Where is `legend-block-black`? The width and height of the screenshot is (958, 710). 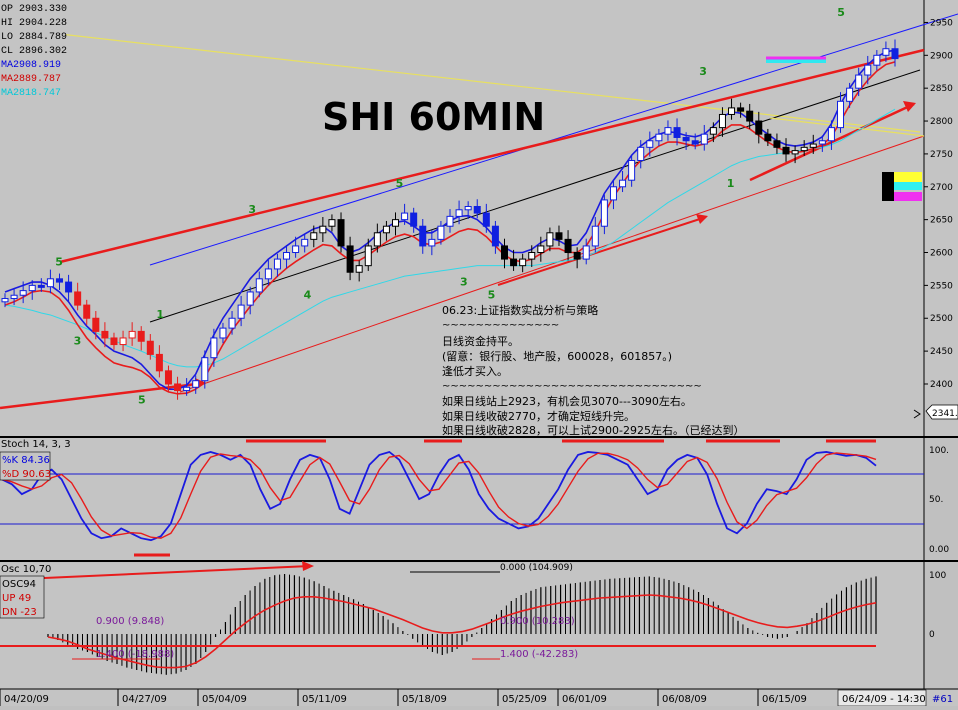
legend-block-black is located at coordinates (888, 186).